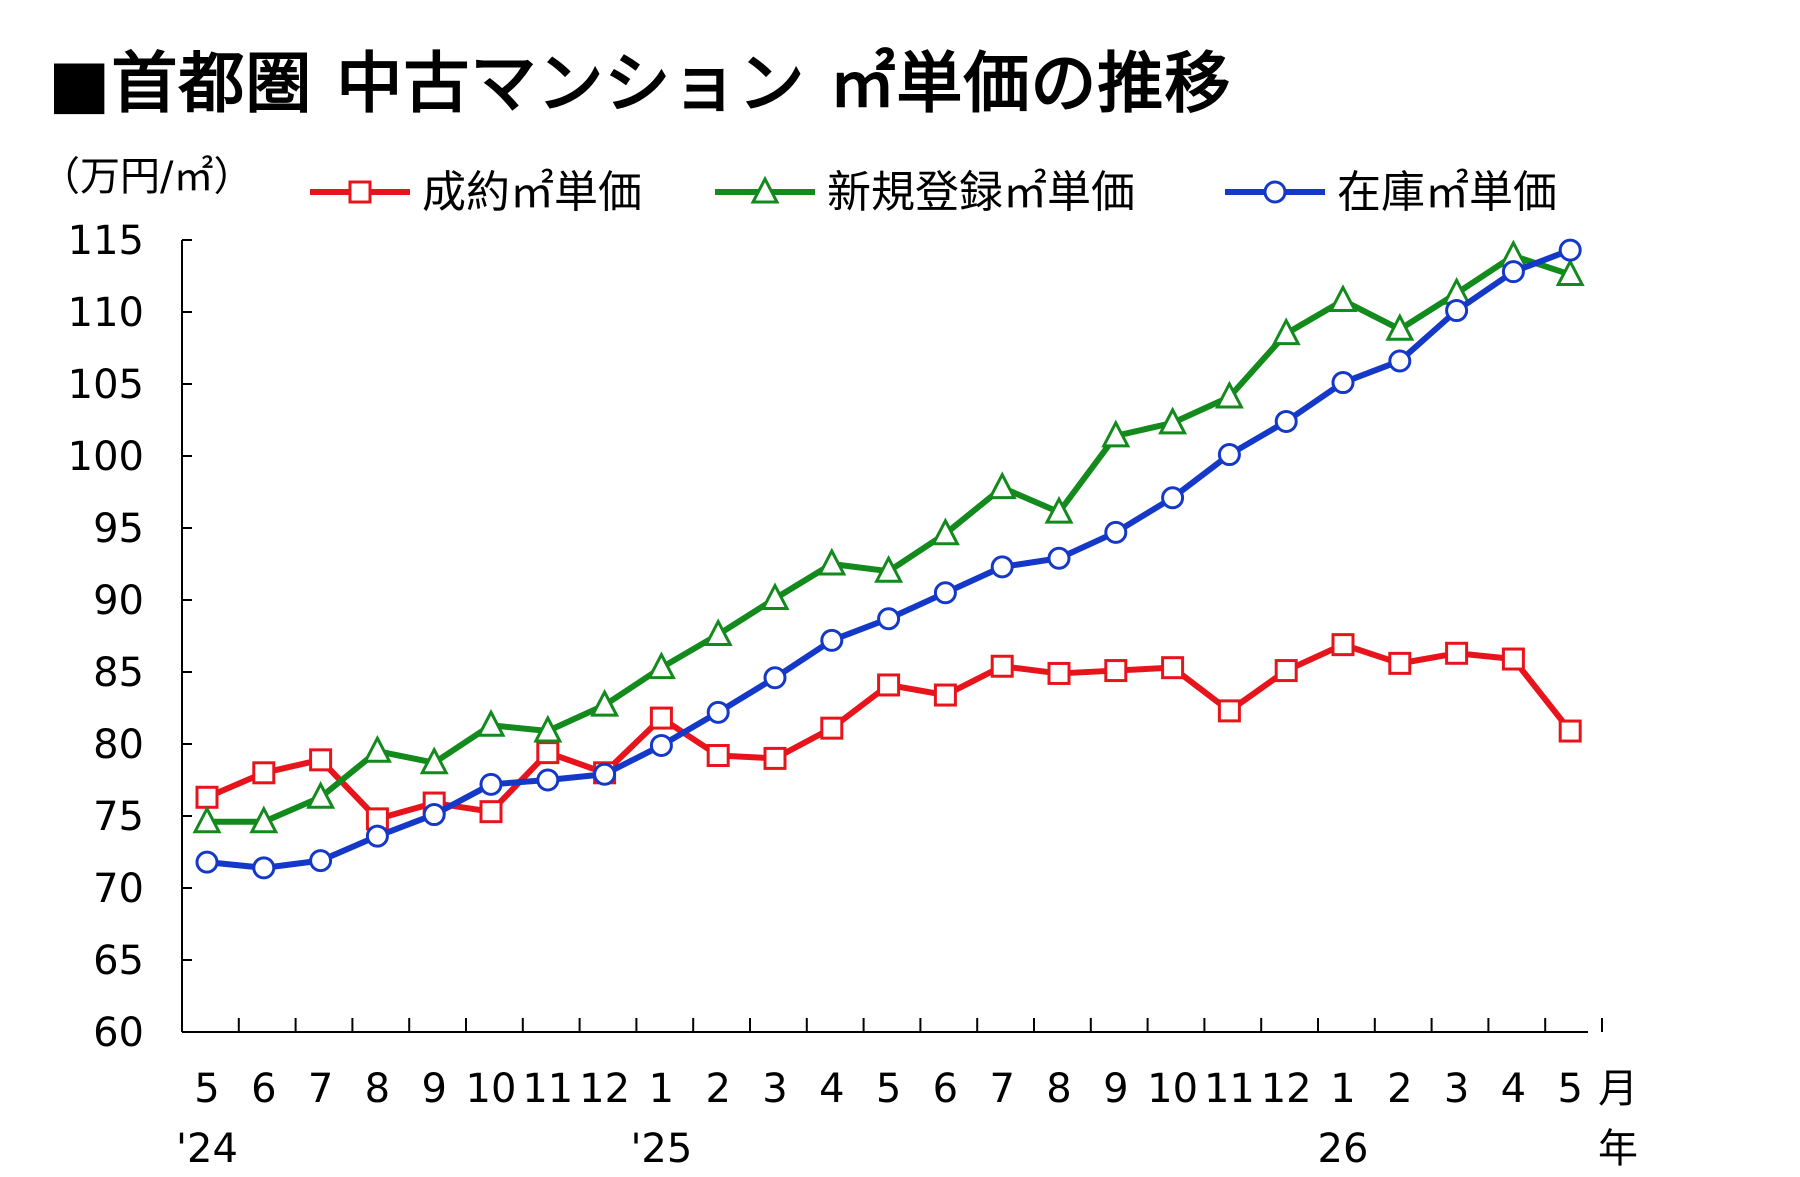  Describe the element at coordinates (1343, 1149) in the screenshot. I see `x-year-label: 26` at that location.